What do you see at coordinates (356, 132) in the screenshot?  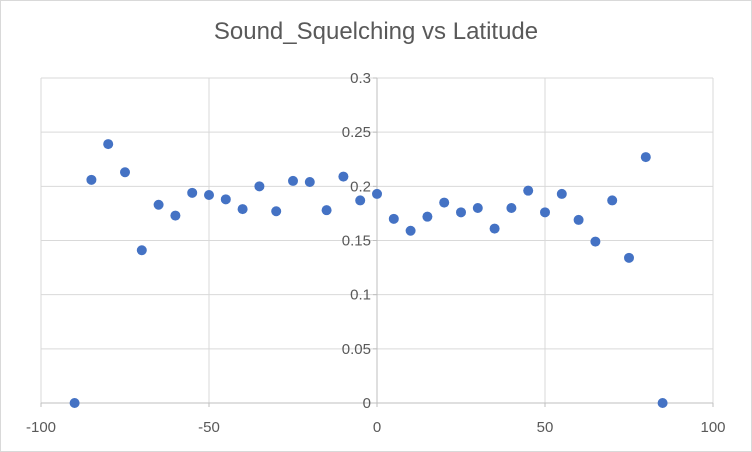 I see `y-tick-label: 0.25` at bounding box center [356, 132].